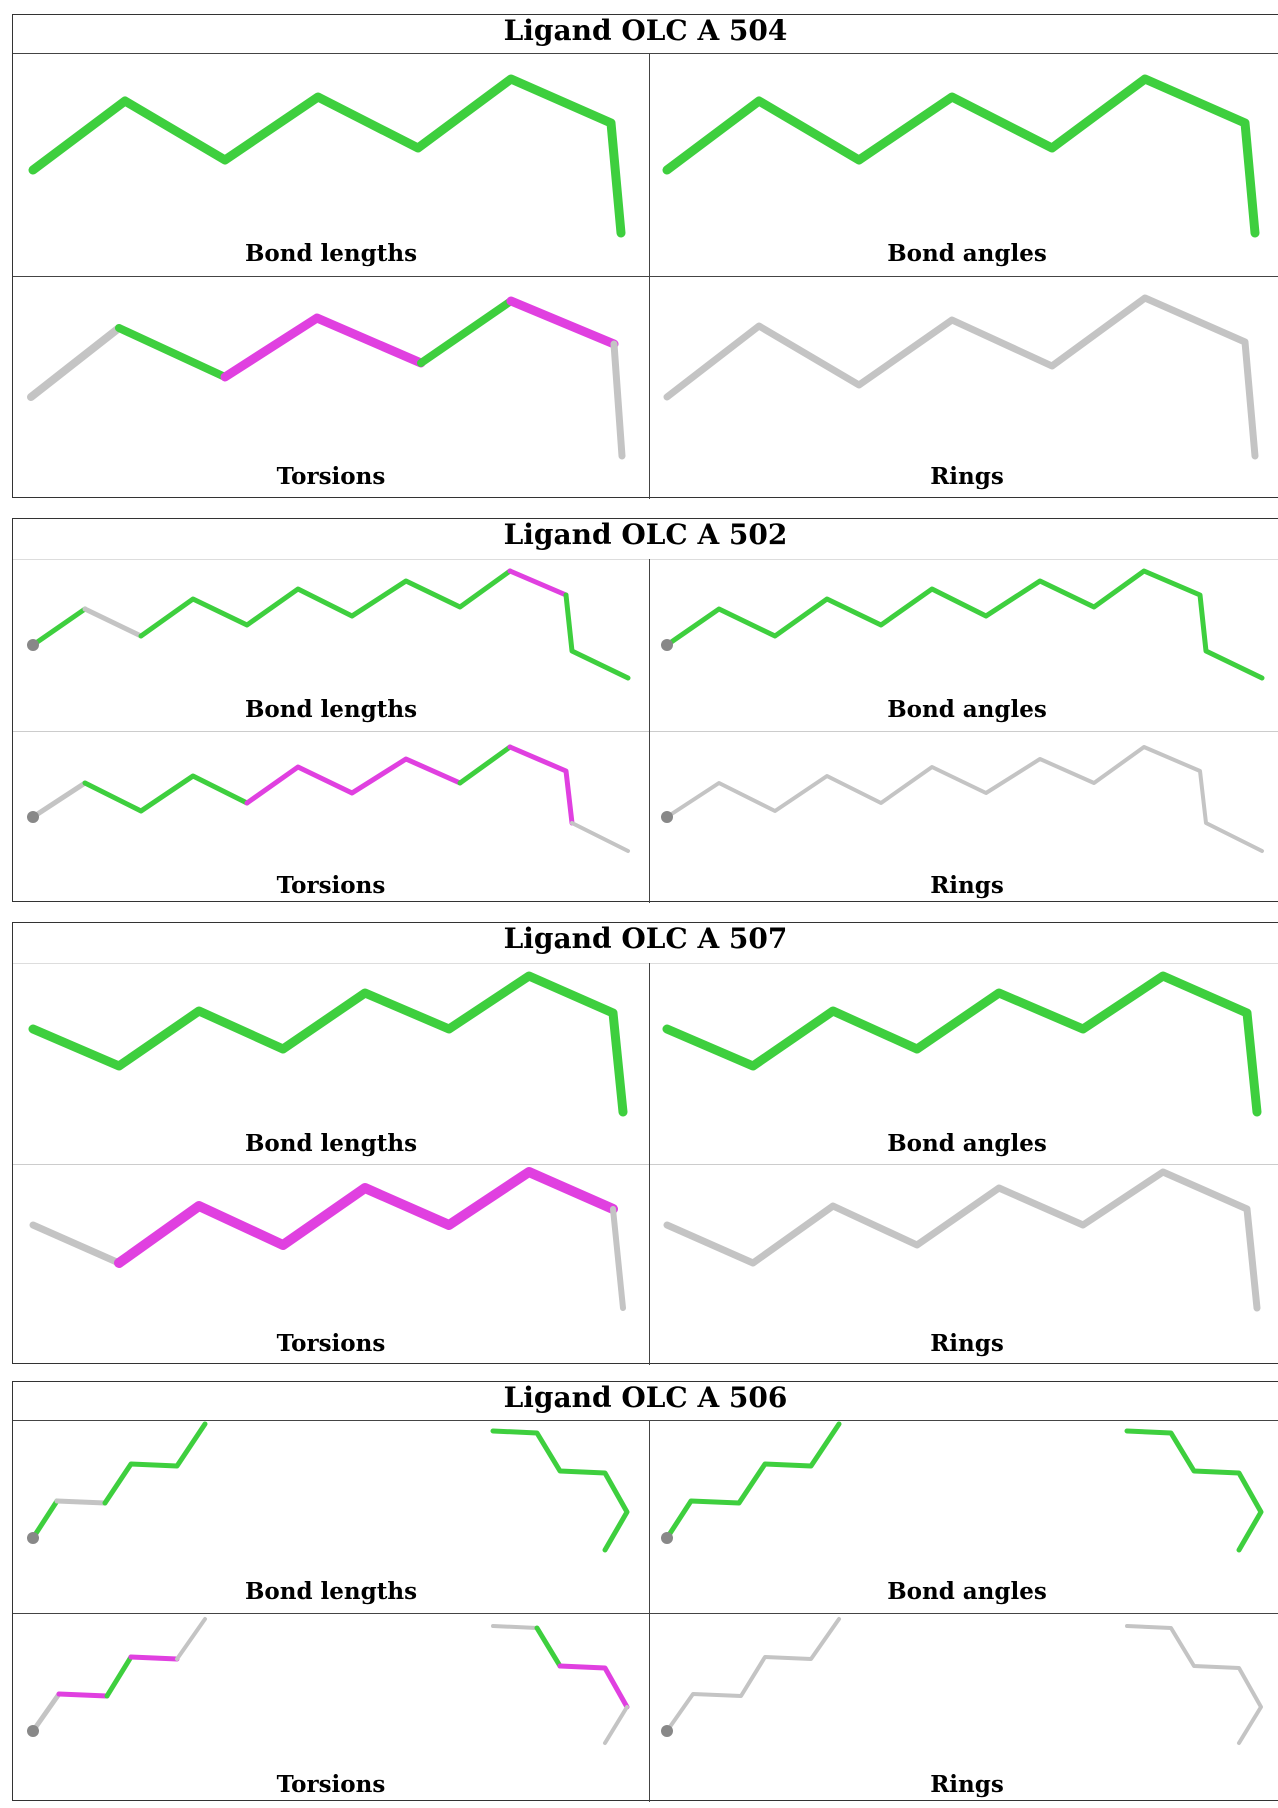 This screenshot has width=1278, height=1808. I want to click on ligand-title: Ligand OLC A 504, so click(645, 30).